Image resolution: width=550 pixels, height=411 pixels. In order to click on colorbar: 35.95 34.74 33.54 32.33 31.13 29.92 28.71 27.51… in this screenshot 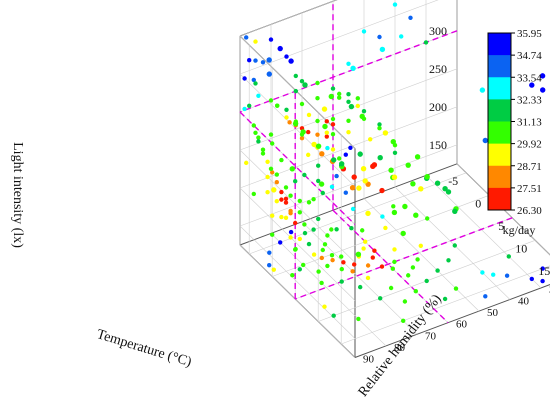, I will do `click(514, 122)`.